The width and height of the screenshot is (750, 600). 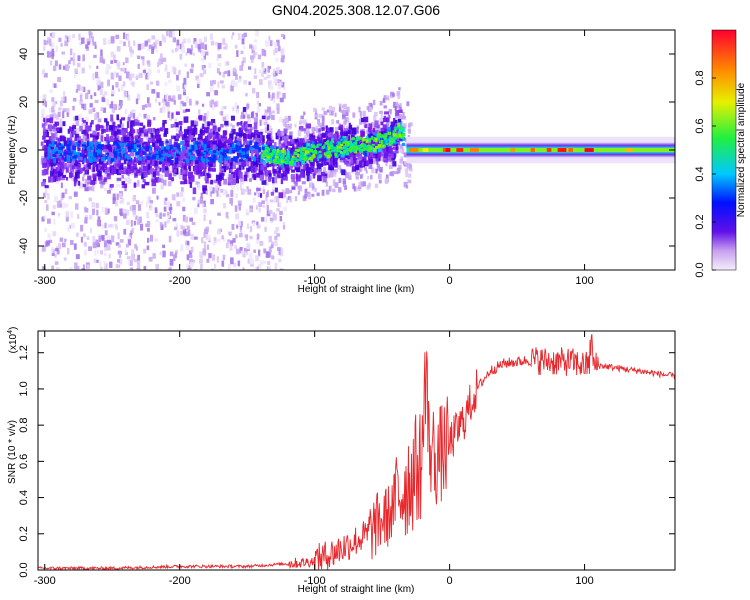 I want to click on colorbar-tick-label: 0.0, so click(x=700, y=269).